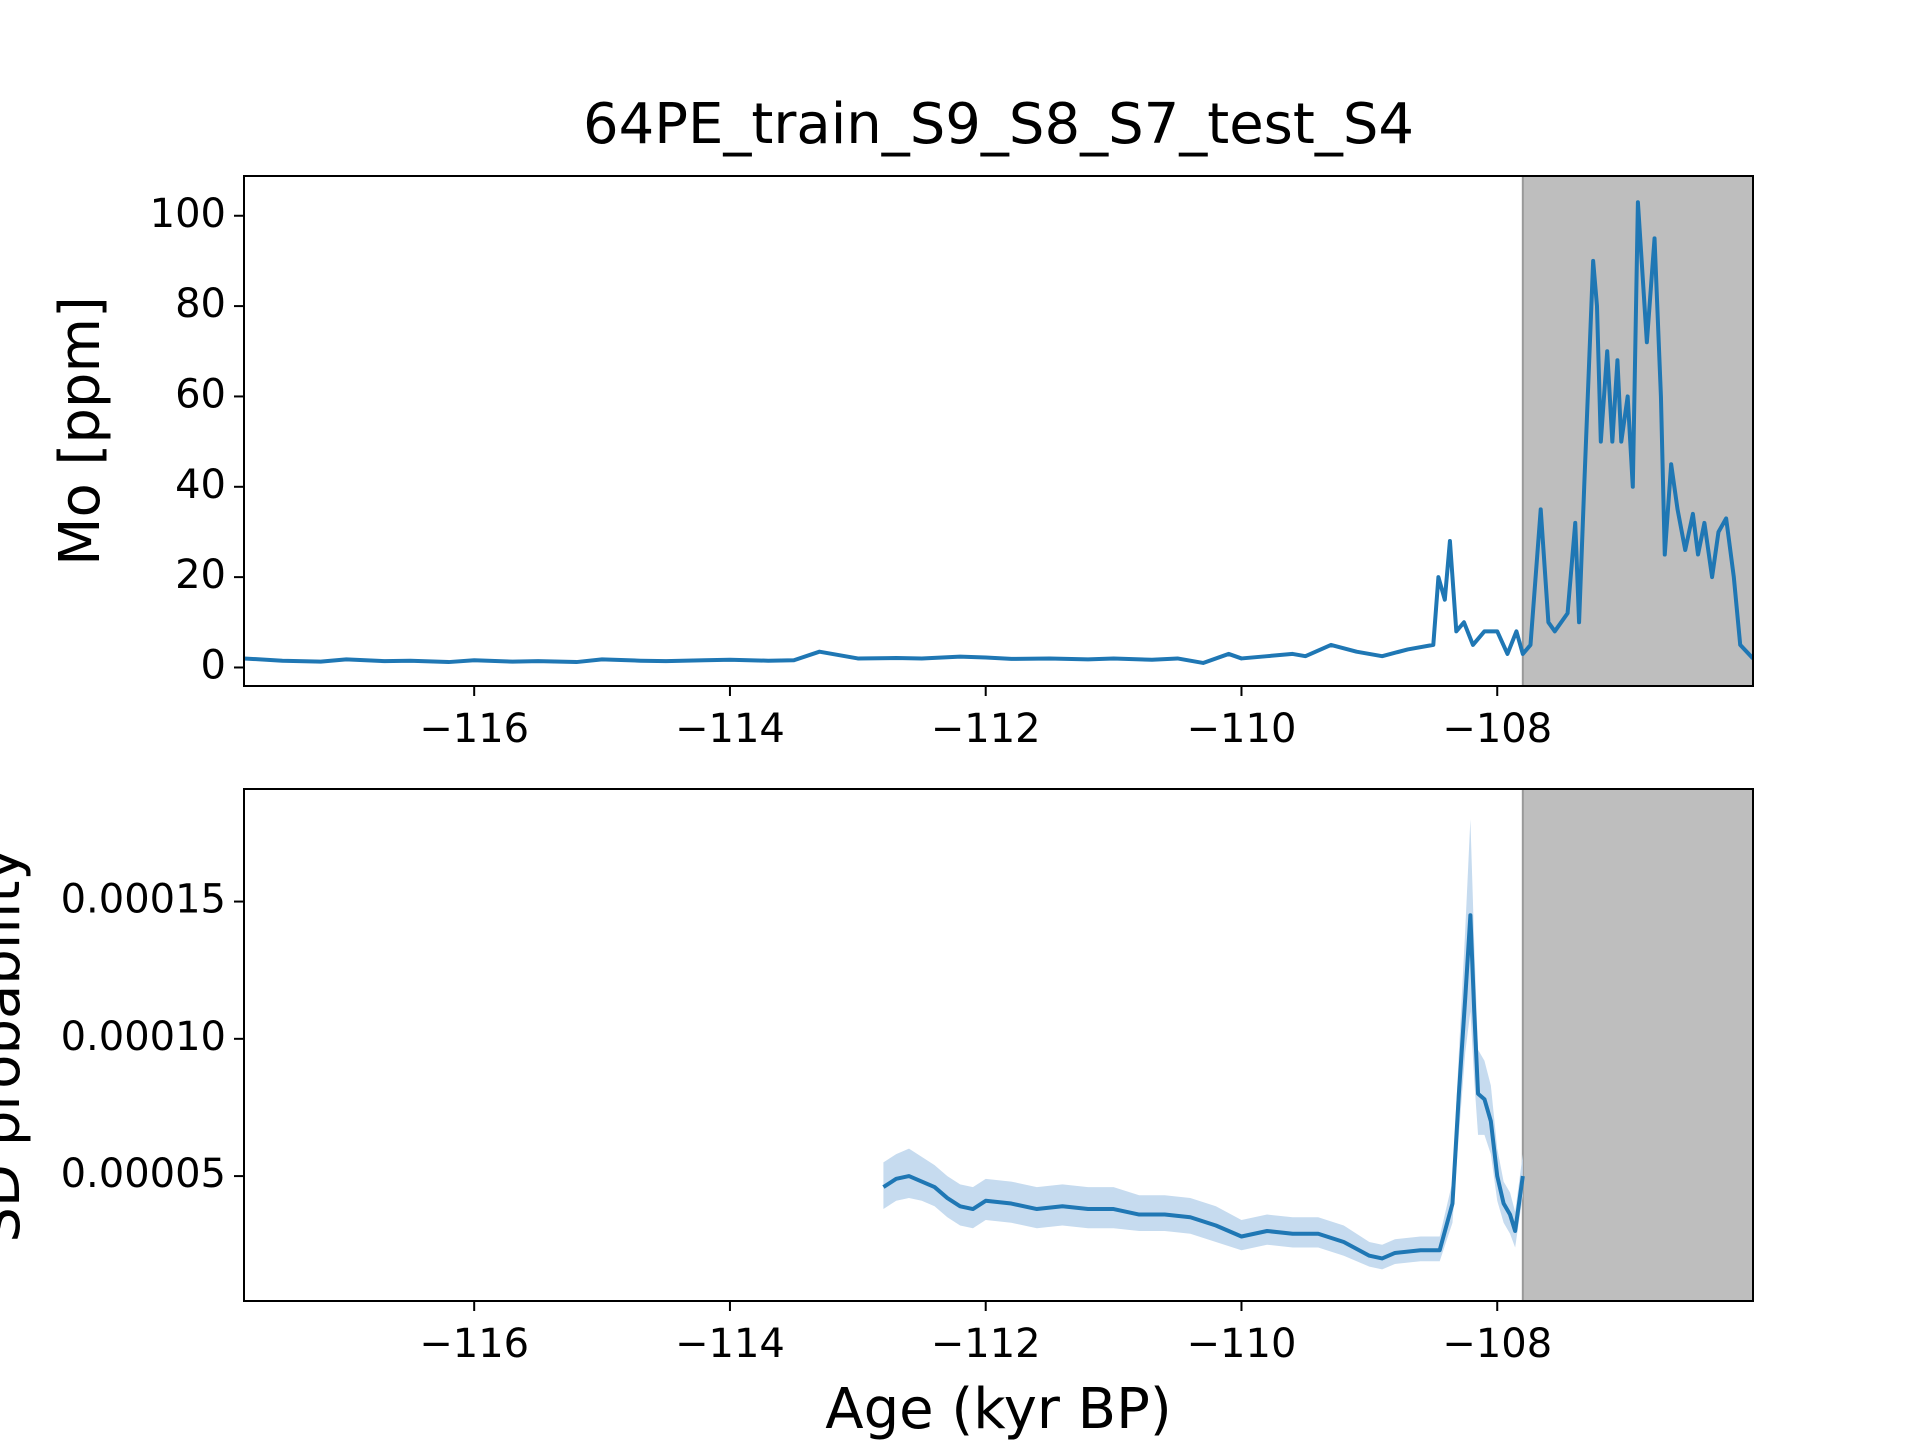  I want to click on y-tick-label: 80, so click(200, 304).